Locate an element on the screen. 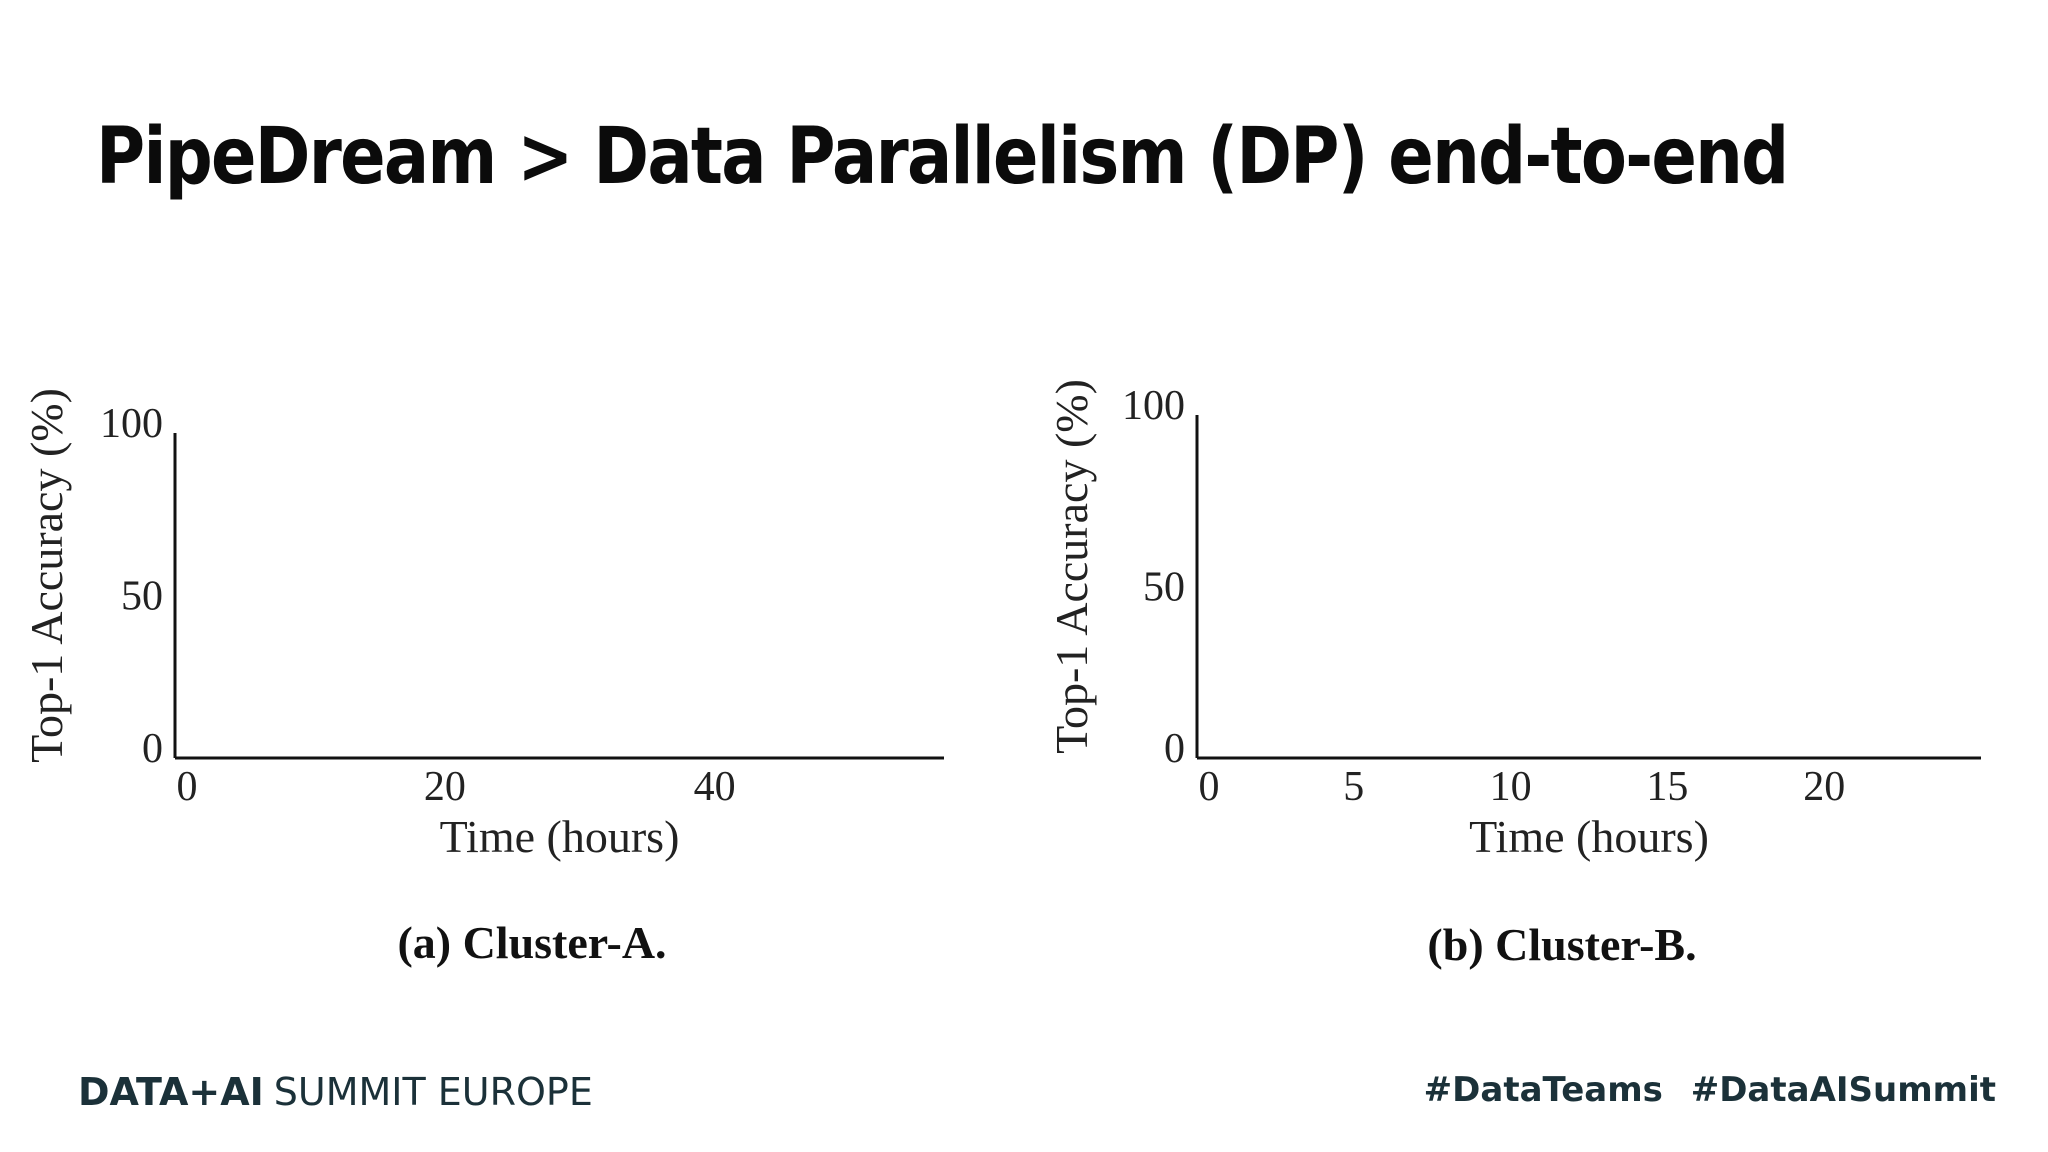 This screenshot has width=2048, height=1152. event-logo: DATA+AI SUMMIT EUROPE is located at coordinates (335, 1092).